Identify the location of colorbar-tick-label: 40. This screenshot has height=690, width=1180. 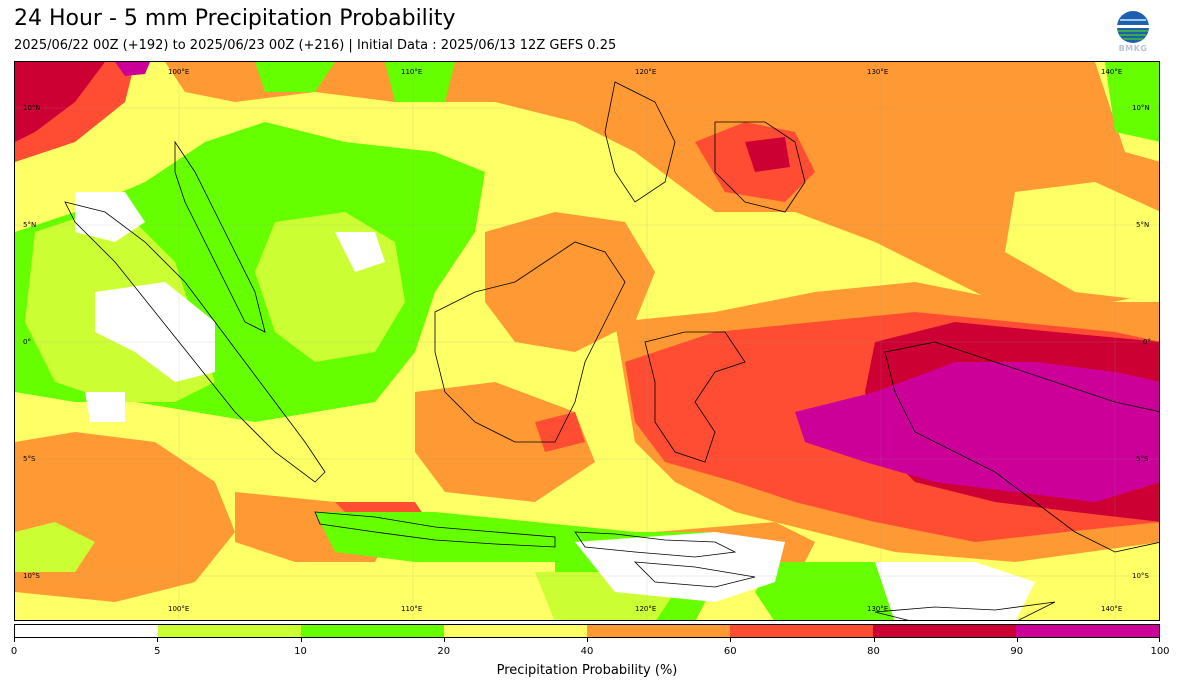
(587, 651).